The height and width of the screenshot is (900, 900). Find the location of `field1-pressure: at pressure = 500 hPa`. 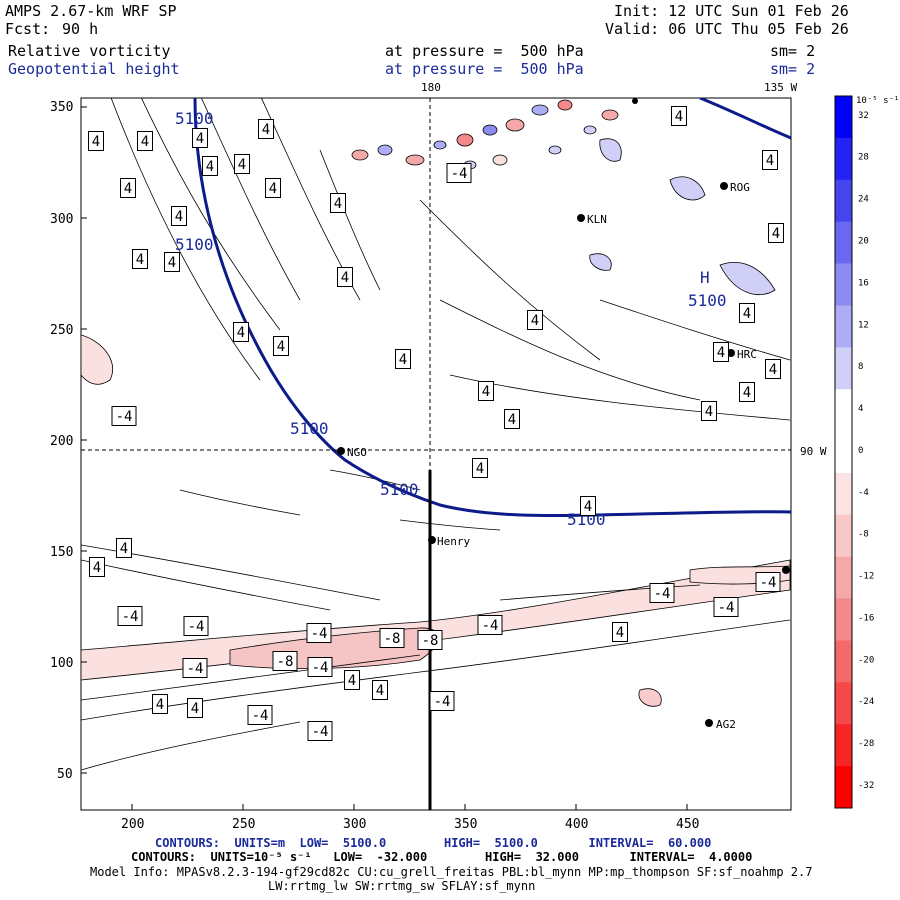

field1-pressure: at pressure = 500 hPa is located at coordinates (484, 51).